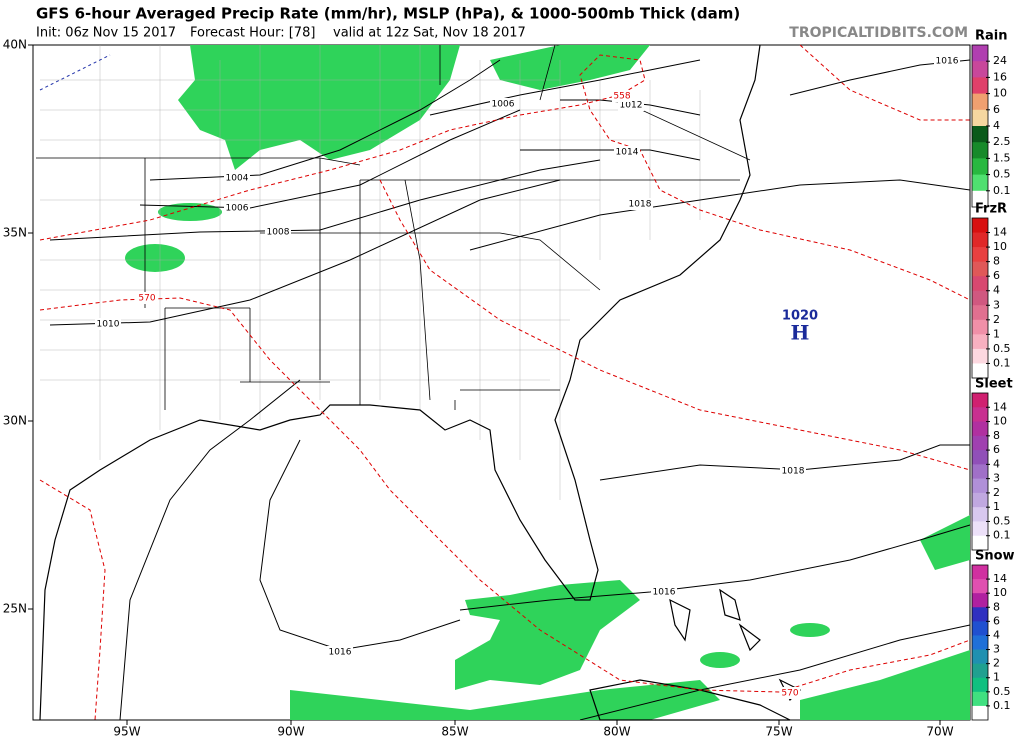  Describe the element at coordinates (15, 421) in the screenshot. I see `lat-label: 30N` at that location.